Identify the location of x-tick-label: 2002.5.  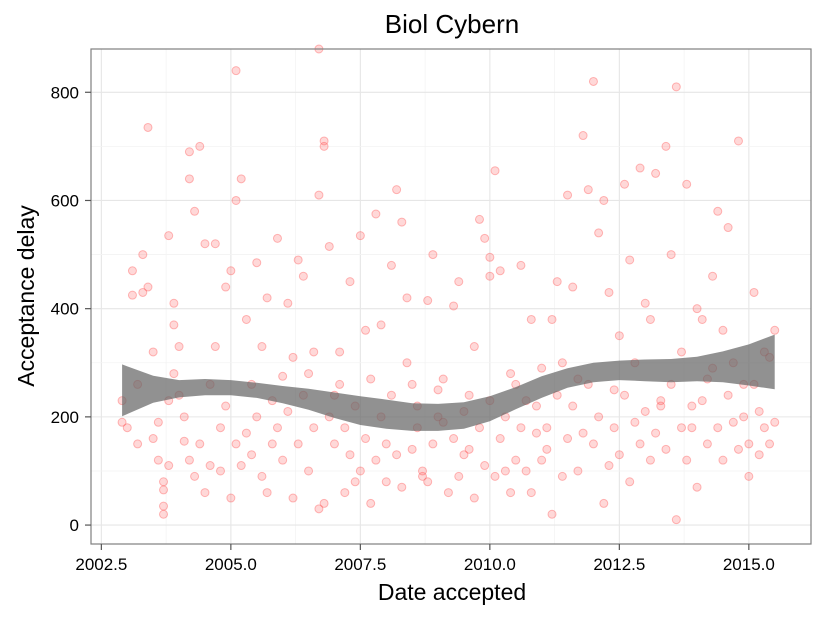
(101, 564).